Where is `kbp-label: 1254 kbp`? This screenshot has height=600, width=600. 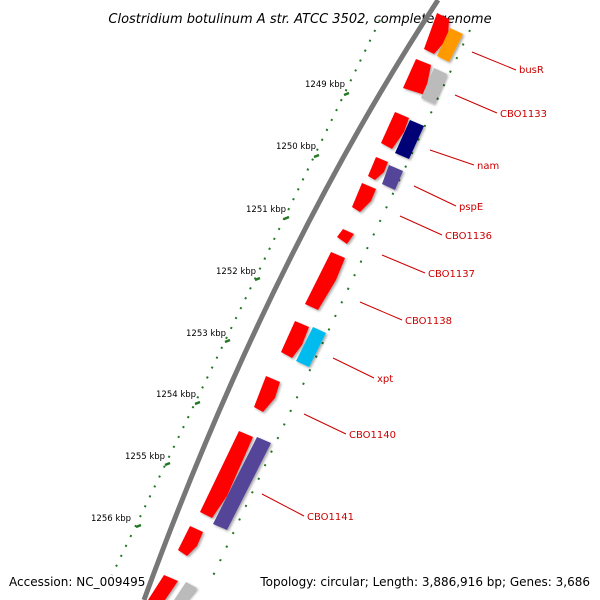 kbp-label: 1254 kbp is located at coordinates (176, 395).